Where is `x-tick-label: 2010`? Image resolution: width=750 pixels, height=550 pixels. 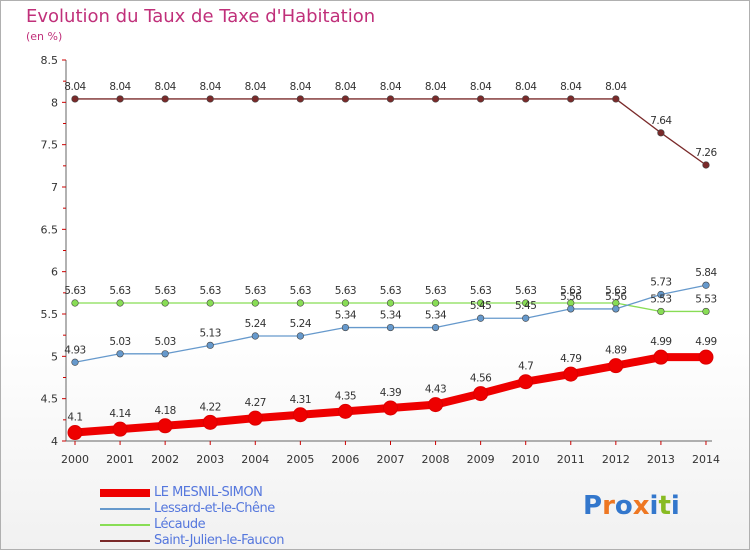 x-tick-label: 2010 is located at coordinates (526, 459).